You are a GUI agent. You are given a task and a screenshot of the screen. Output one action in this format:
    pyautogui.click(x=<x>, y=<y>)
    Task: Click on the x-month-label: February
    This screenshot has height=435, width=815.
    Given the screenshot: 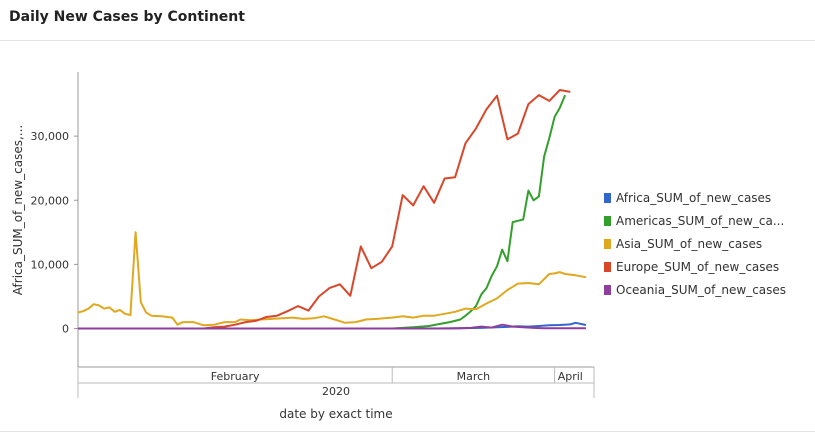 What is the action you would take?
    pyautogui.click(x=235, y=376)
    